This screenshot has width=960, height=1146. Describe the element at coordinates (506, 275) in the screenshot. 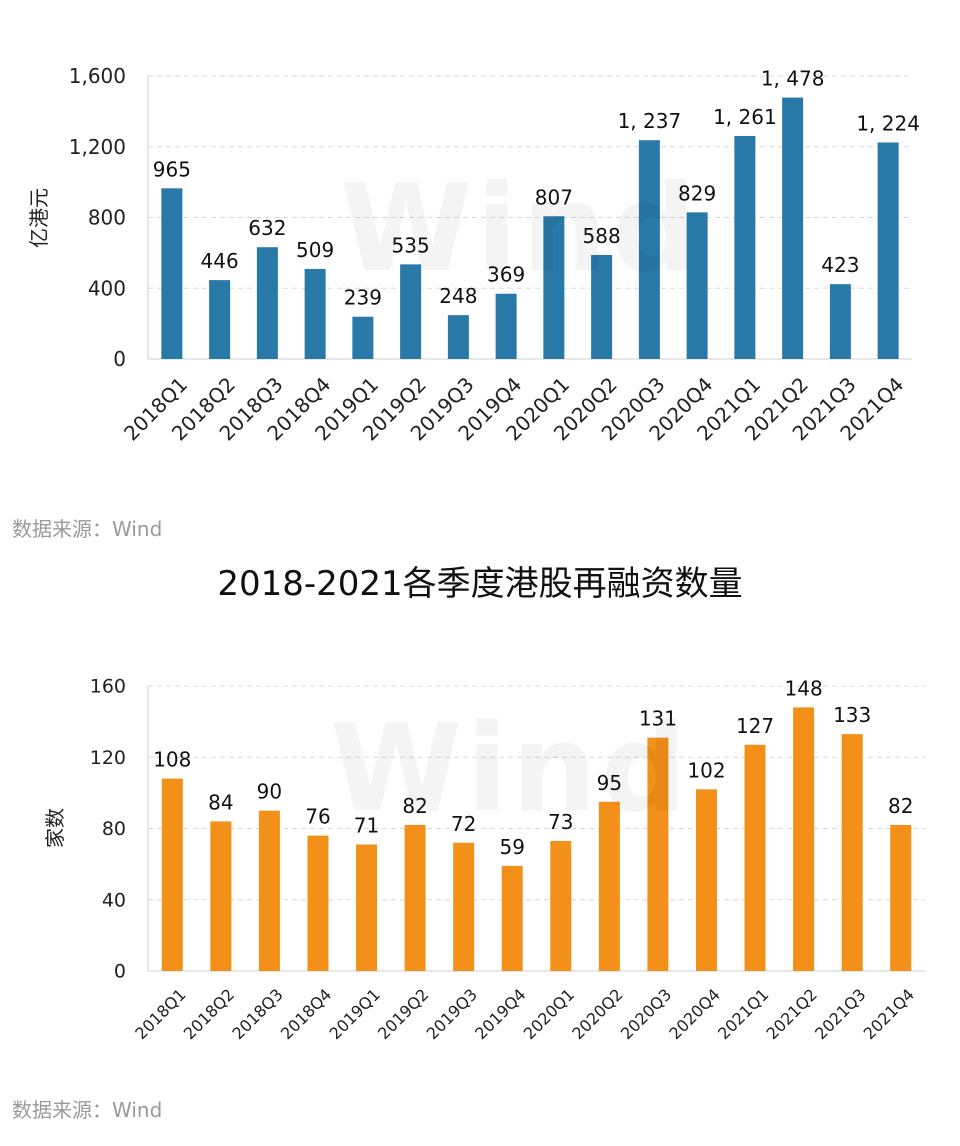

I see `data-label: 369` at that location.